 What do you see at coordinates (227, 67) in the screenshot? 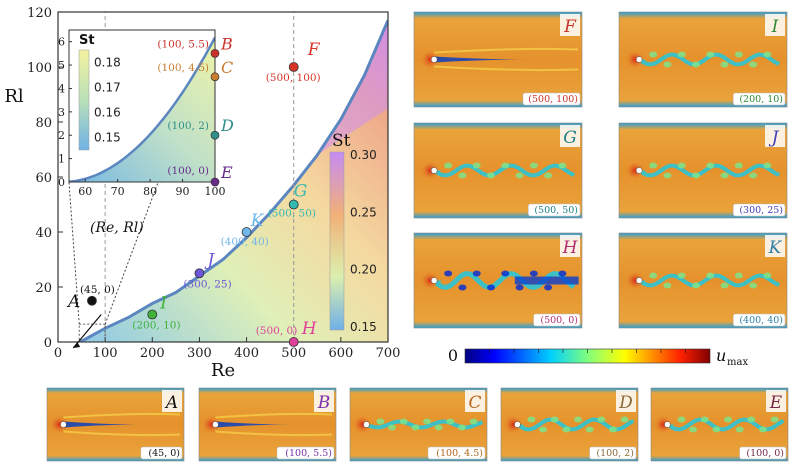
I see `inset-point-label-C: C` at bounding box center [227, 67].